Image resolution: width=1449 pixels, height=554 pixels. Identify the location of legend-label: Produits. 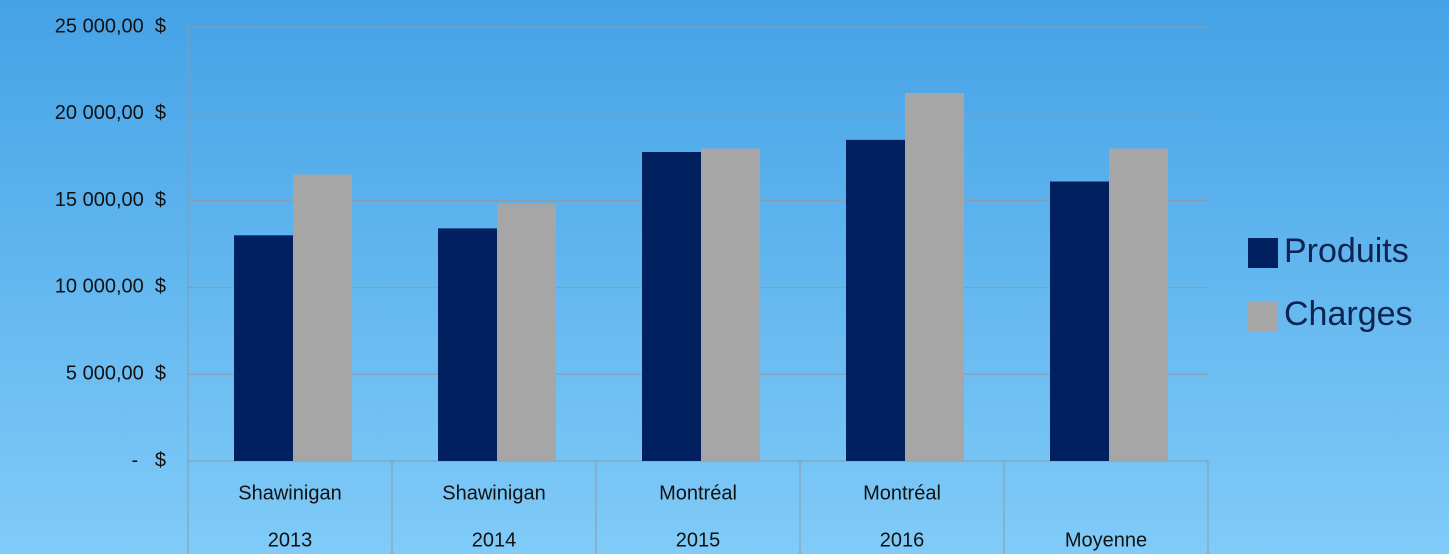
(1346, 251).